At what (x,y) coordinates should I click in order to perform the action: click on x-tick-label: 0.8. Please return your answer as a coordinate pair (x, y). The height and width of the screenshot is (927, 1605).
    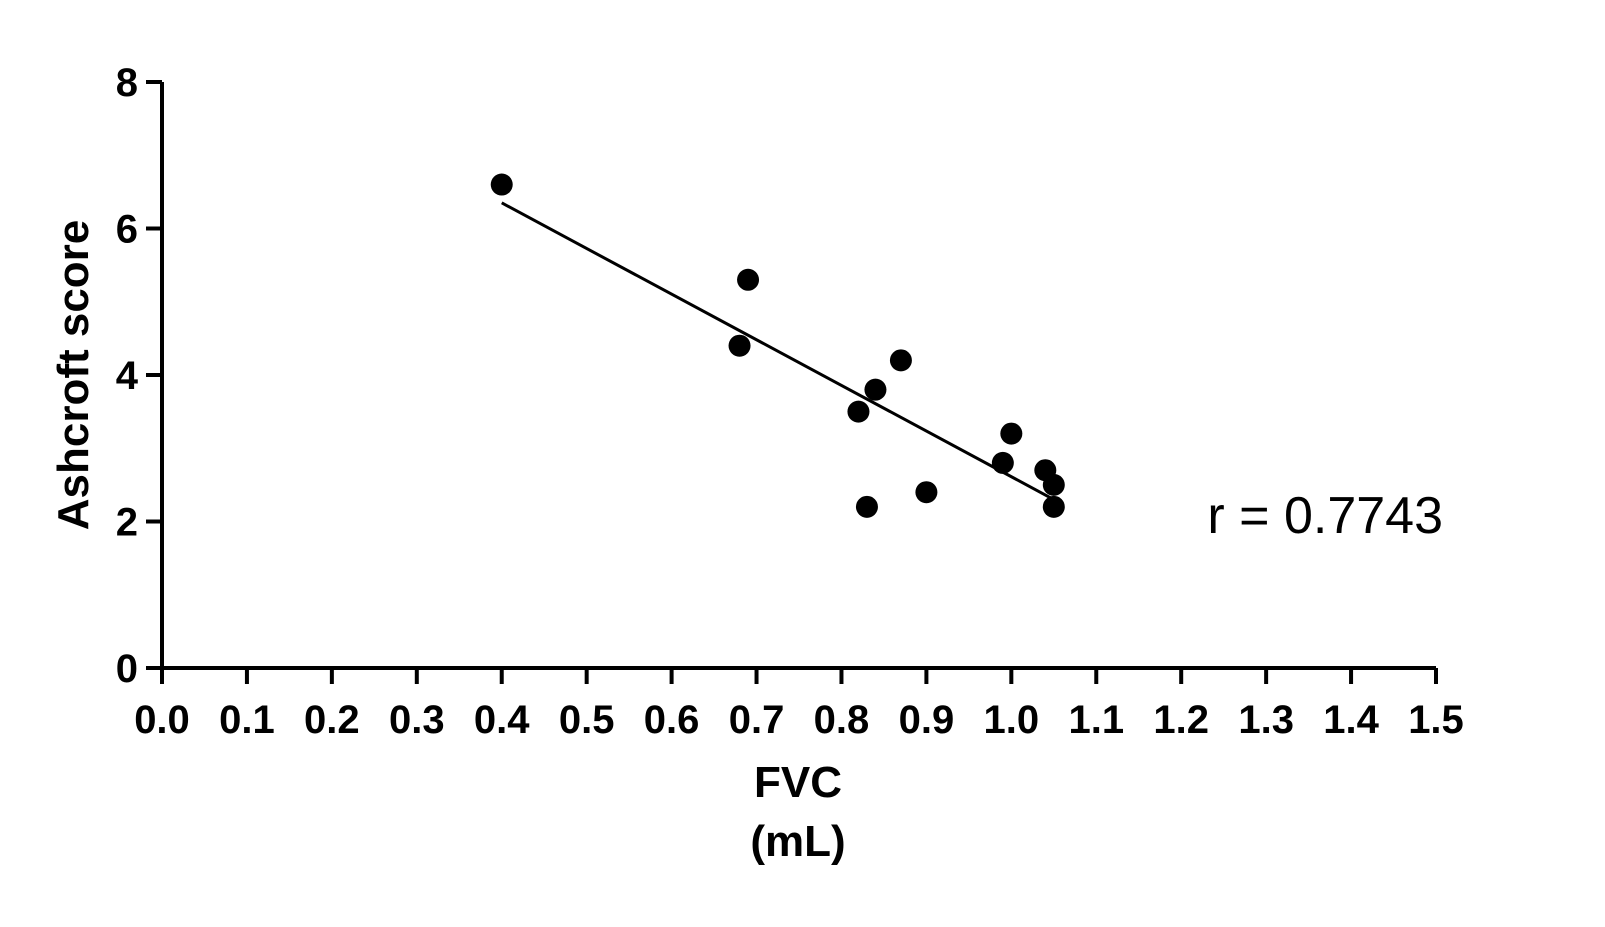
    Looking at the image, I should click on (842, 720).